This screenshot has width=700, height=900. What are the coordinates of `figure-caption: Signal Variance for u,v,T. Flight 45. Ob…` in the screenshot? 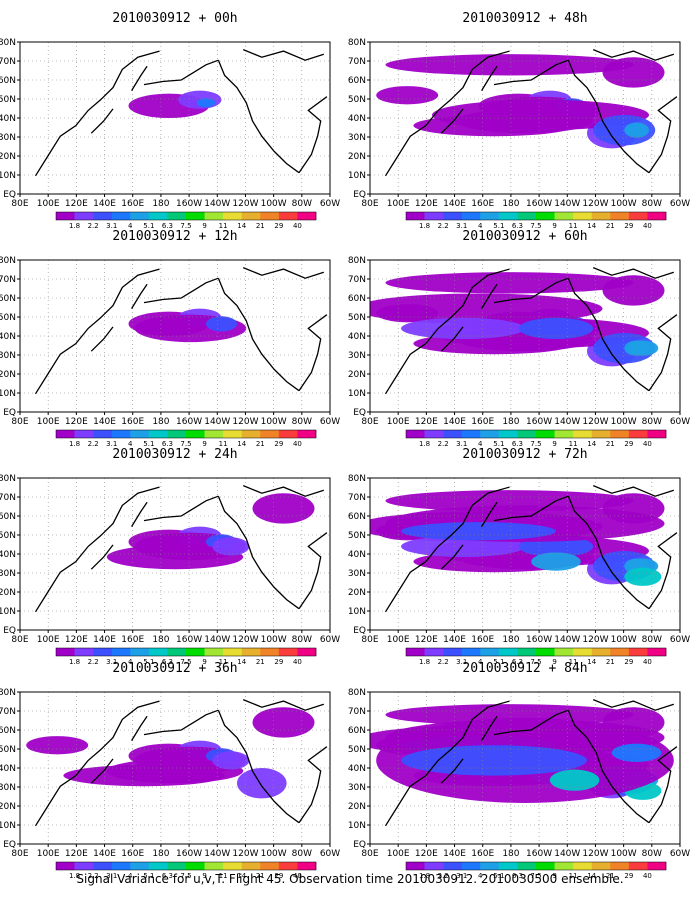 It's located at (350, 879).